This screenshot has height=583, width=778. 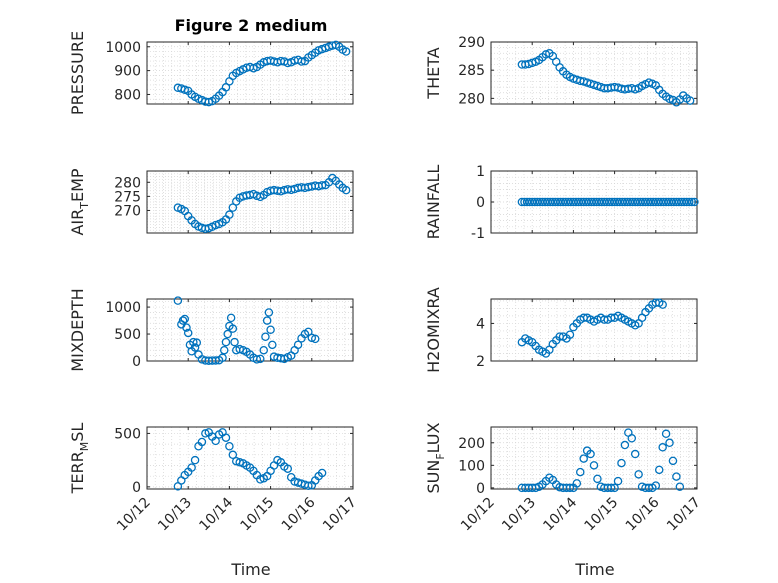 What do you see at coordinates (127, 211) in the screenshot?
I see `y-tick-label: 270` at bounding box center [127, 211].